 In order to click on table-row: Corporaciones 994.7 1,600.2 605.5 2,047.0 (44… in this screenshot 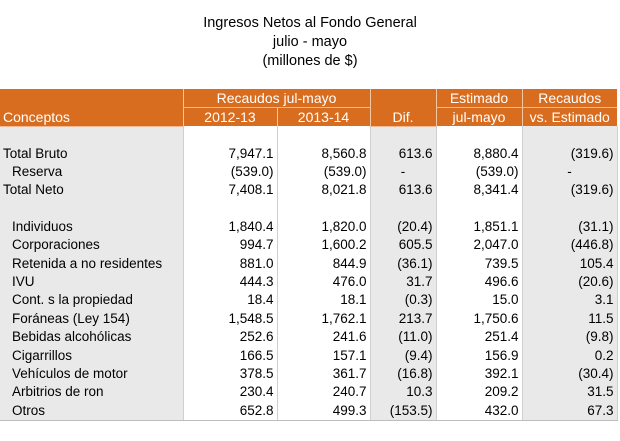, I will do `click(309, 245)`.